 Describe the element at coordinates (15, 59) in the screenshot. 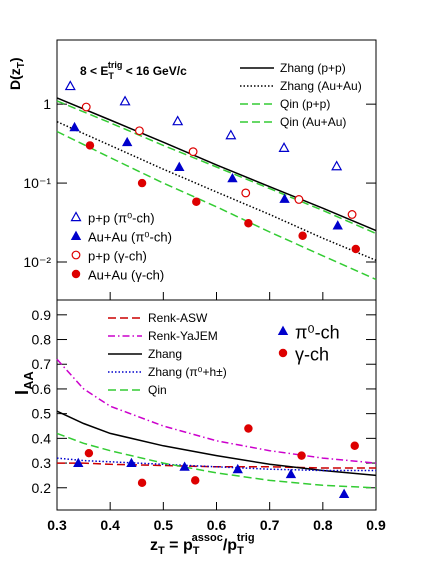

I see `y-label-part: )` at that location.